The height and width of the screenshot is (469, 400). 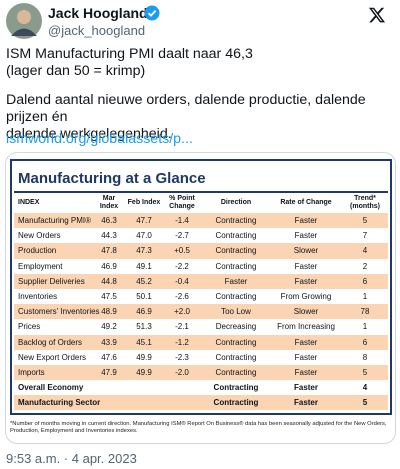 What do you see at coordinates (182, 297) in the screenshot?
I see `table-cell: -2.6` at bounding box center [182, 297].